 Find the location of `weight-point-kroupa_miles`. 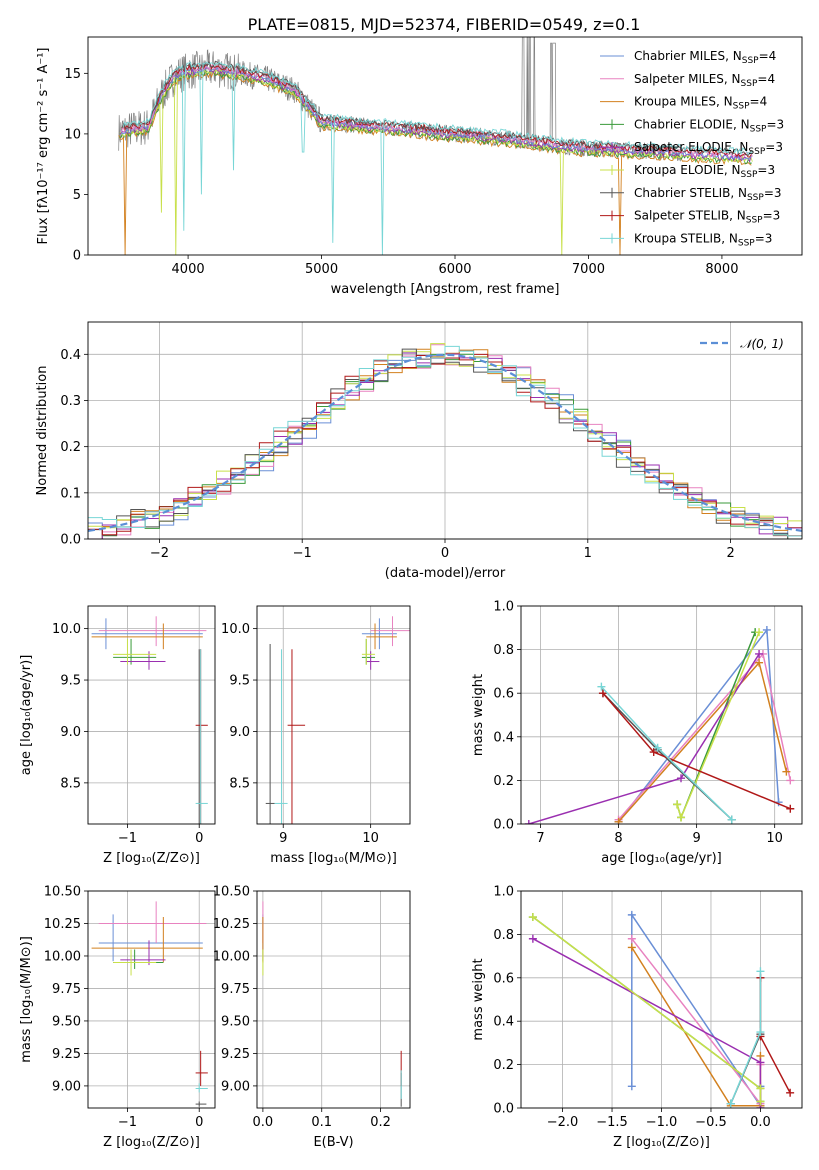

weight-point-kroupa_miles is located at coordinates (631, 947).